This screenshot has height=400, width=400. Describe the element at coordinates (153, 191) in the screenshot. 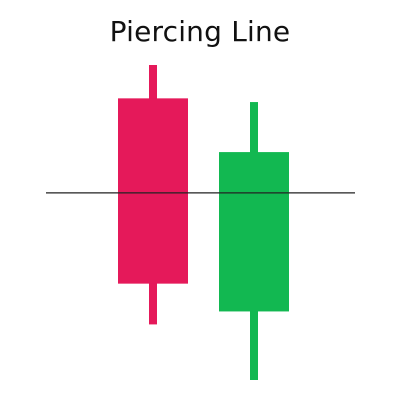

I see `candle-bearish-body` at that location.